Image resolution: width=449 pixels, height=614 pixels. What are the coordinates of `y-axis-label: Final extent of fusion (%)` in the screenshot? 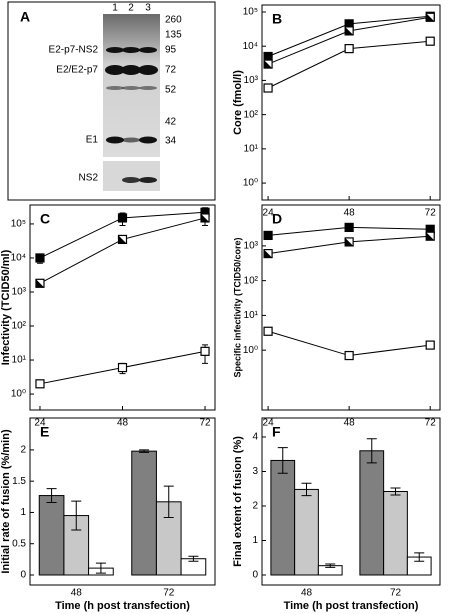 It's located at (238, 501).